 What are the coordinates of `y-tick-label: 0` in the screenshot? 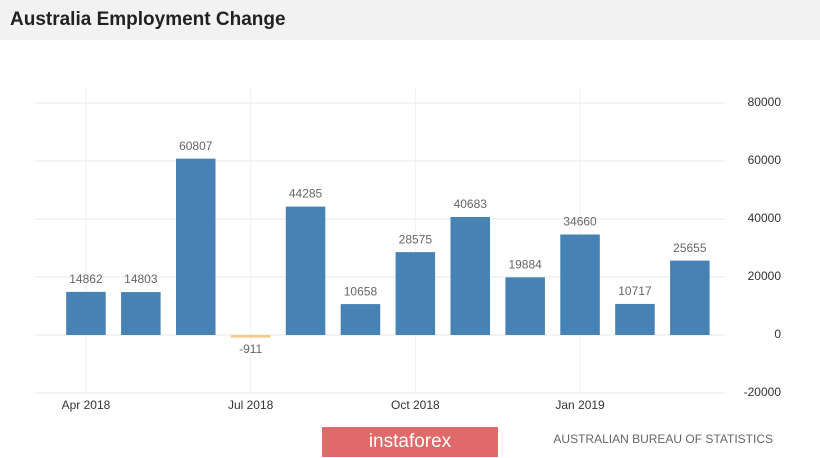 It's located at (777, 334).